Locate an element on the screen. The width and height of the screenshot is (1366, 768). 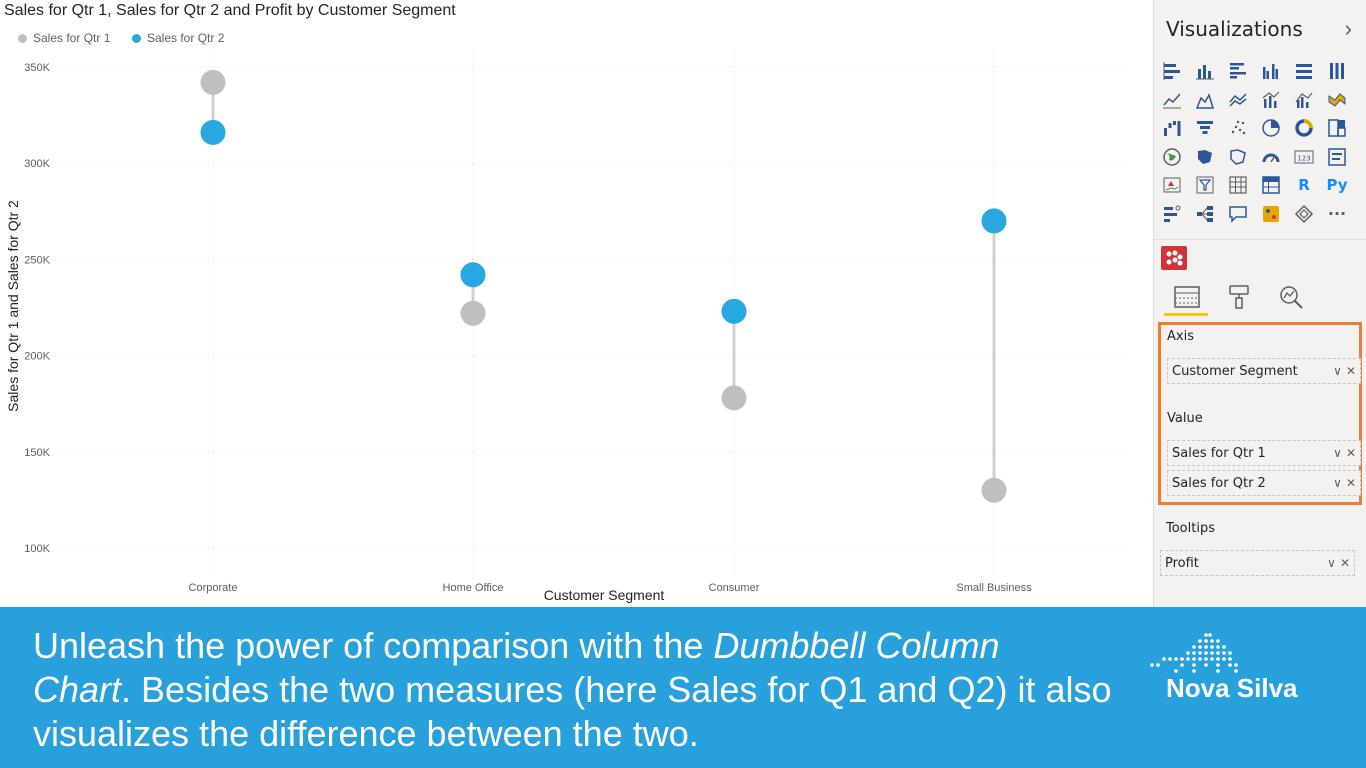
card-icon: 123 is located at coordinates (1304, 157).